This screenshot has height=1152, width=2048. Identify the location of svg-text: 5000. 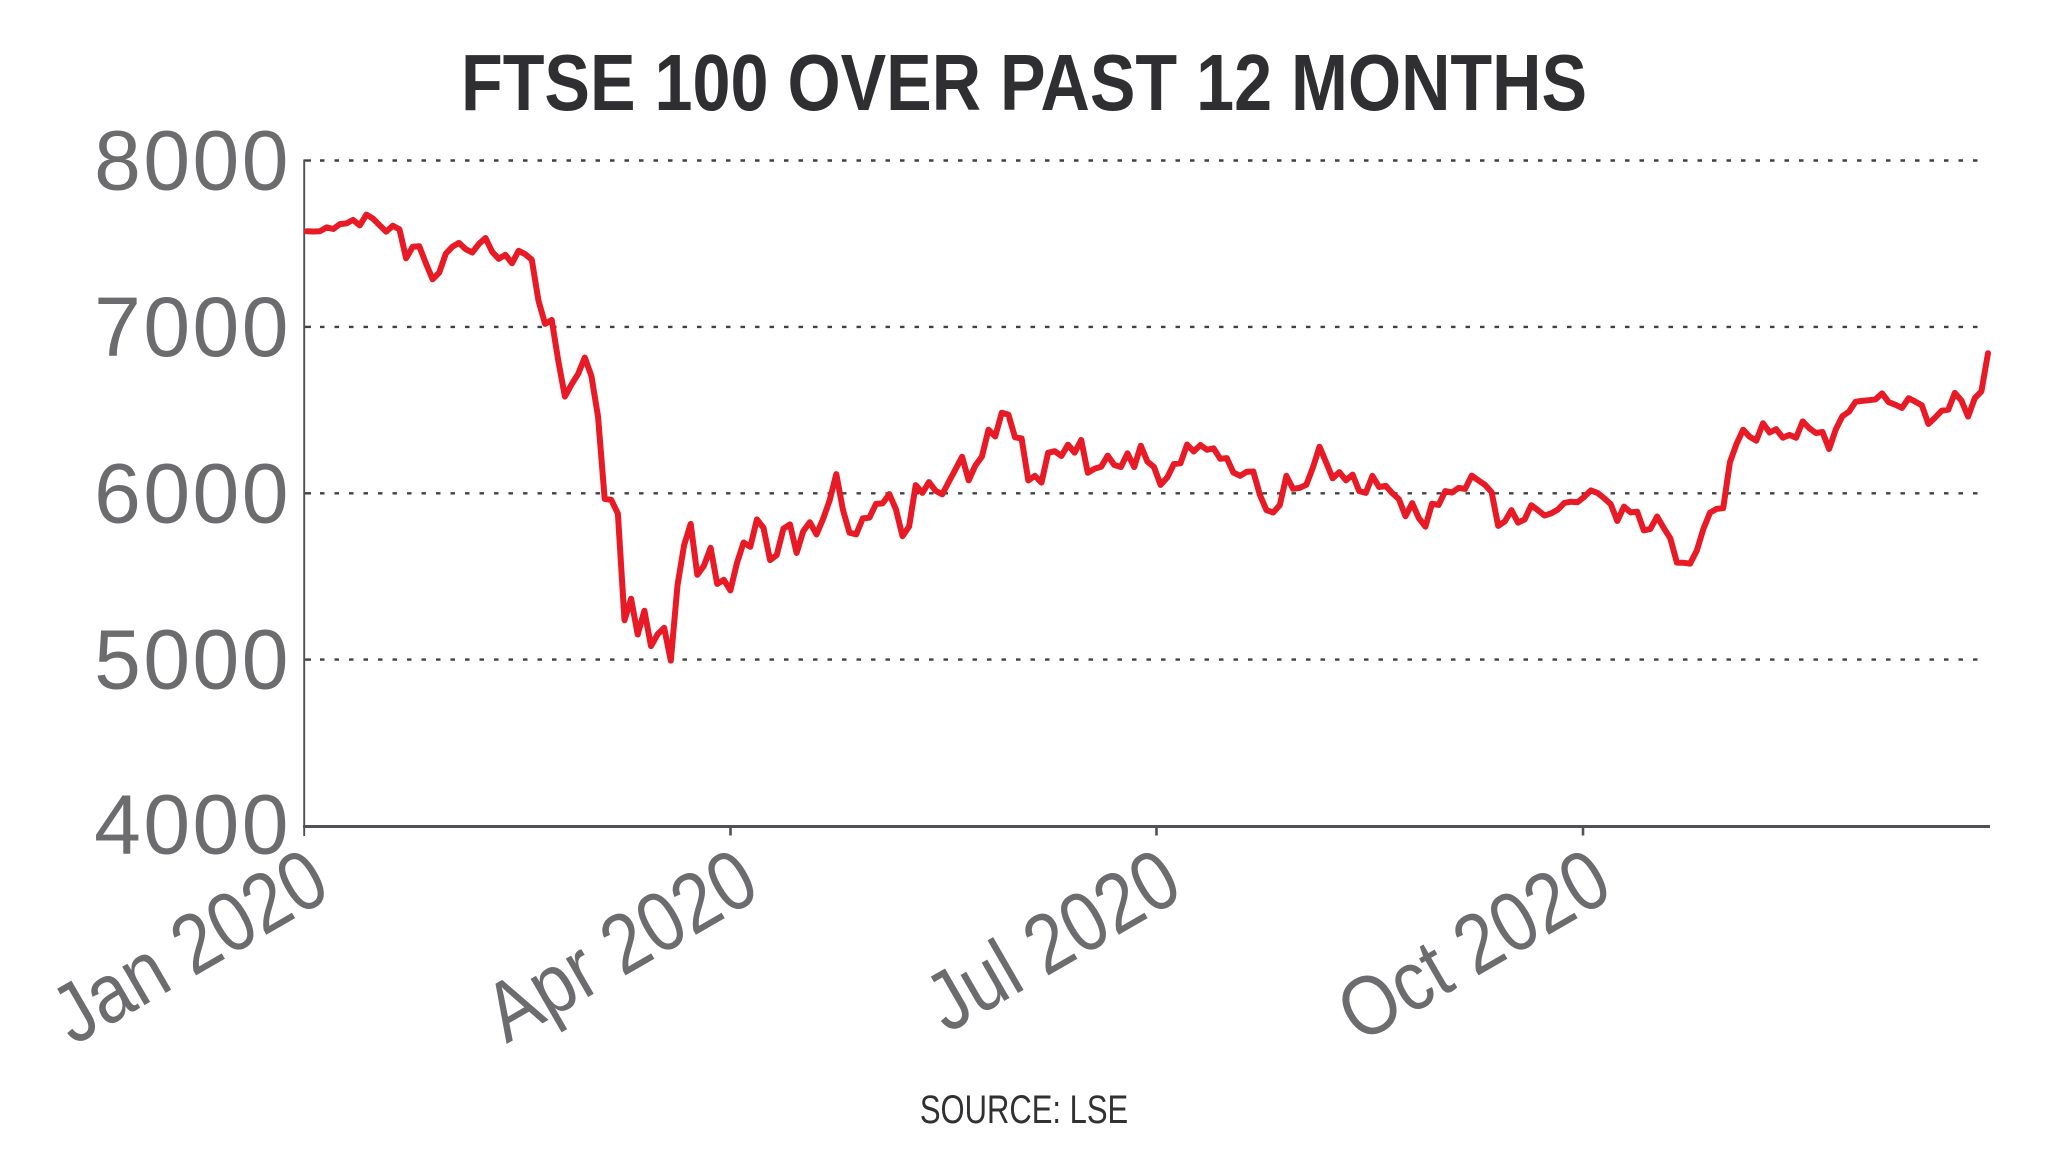
(192, 660).